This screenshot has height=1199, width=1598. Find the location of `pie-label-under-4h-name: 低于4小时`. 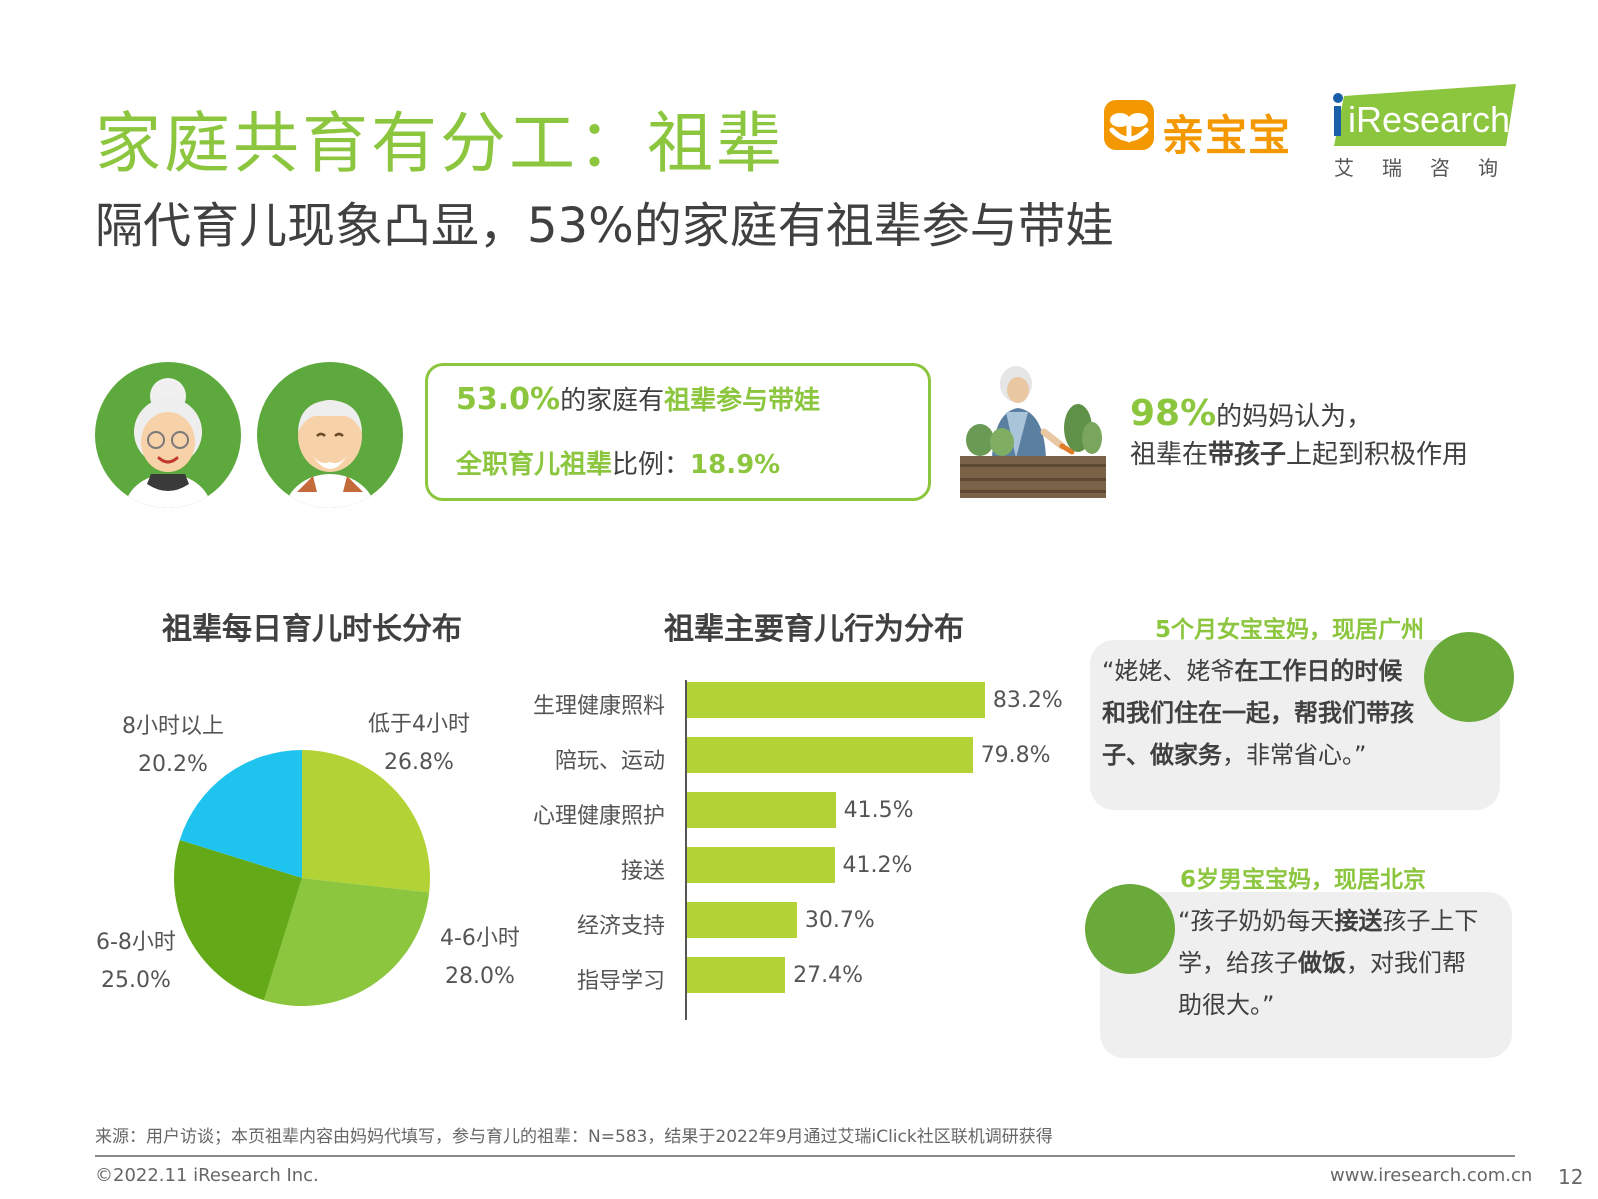

pie-label-under-4h-name: 低于4小时 is located at coordinates (419, 724).